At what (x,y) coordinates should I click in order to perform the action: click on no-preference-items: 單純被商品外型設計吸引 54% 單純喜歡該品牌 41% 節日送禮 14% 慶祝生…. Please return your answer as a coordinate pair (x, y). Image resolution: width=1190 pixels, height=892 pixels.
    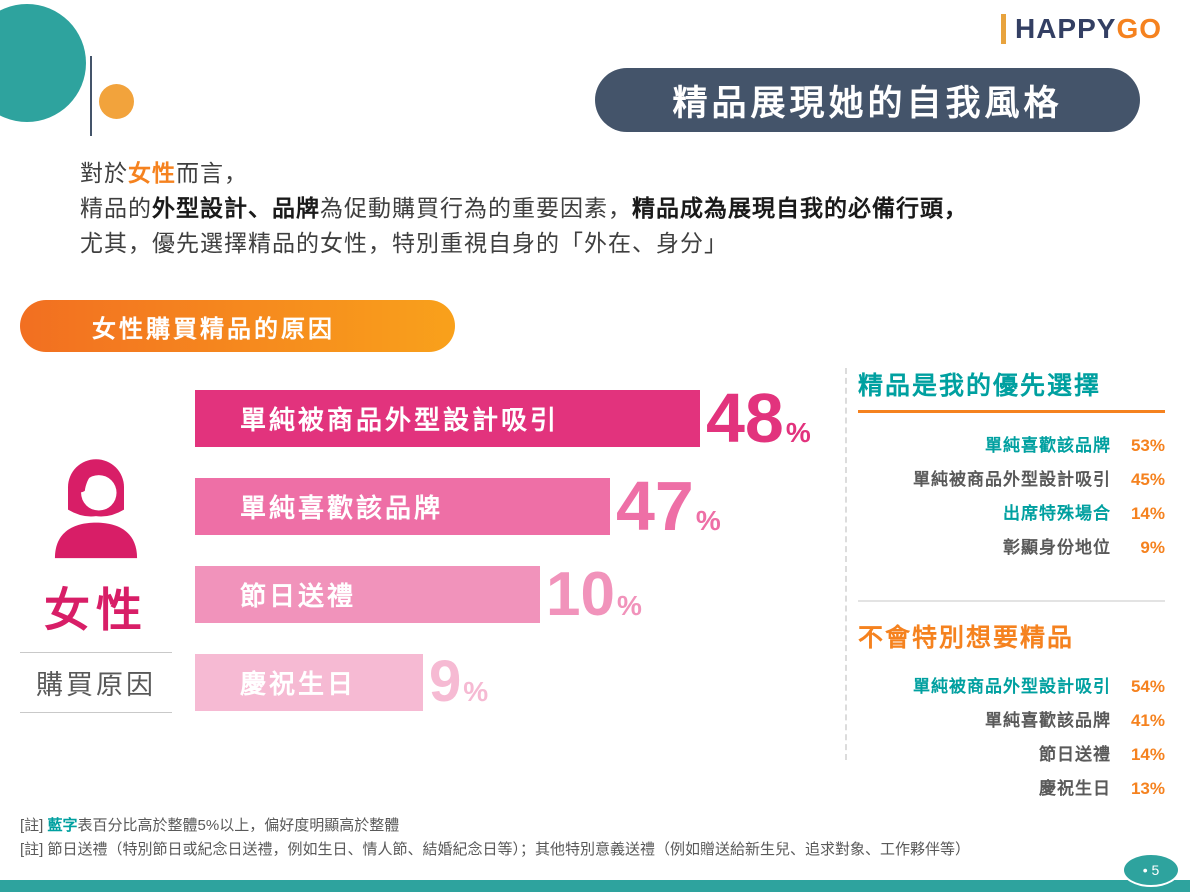
    Looking at the image, I should click on (1011, 735).